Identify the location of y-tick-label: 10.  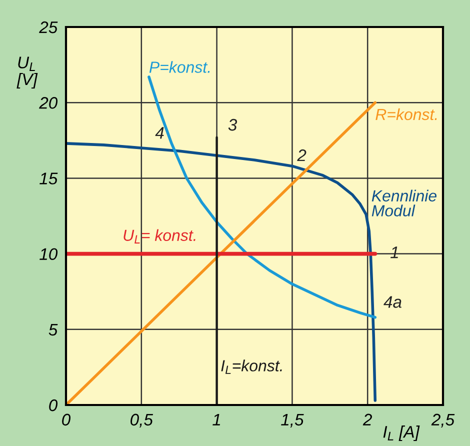
(49, 254).